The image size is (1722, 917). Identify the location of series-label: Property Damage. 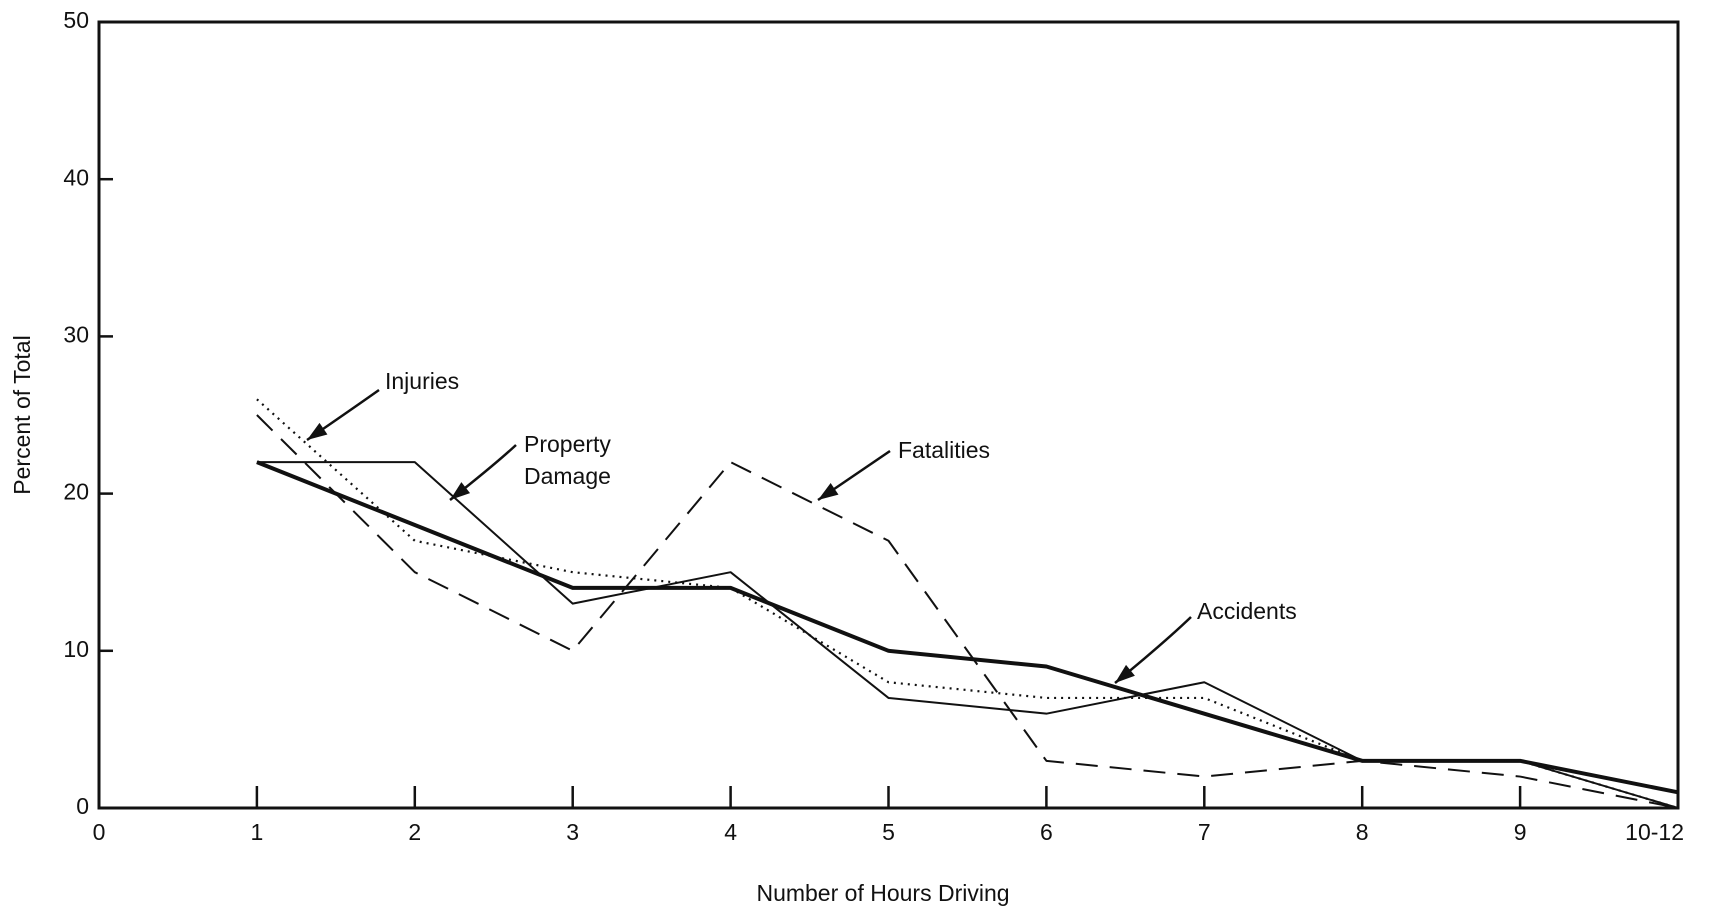
(567, 460).